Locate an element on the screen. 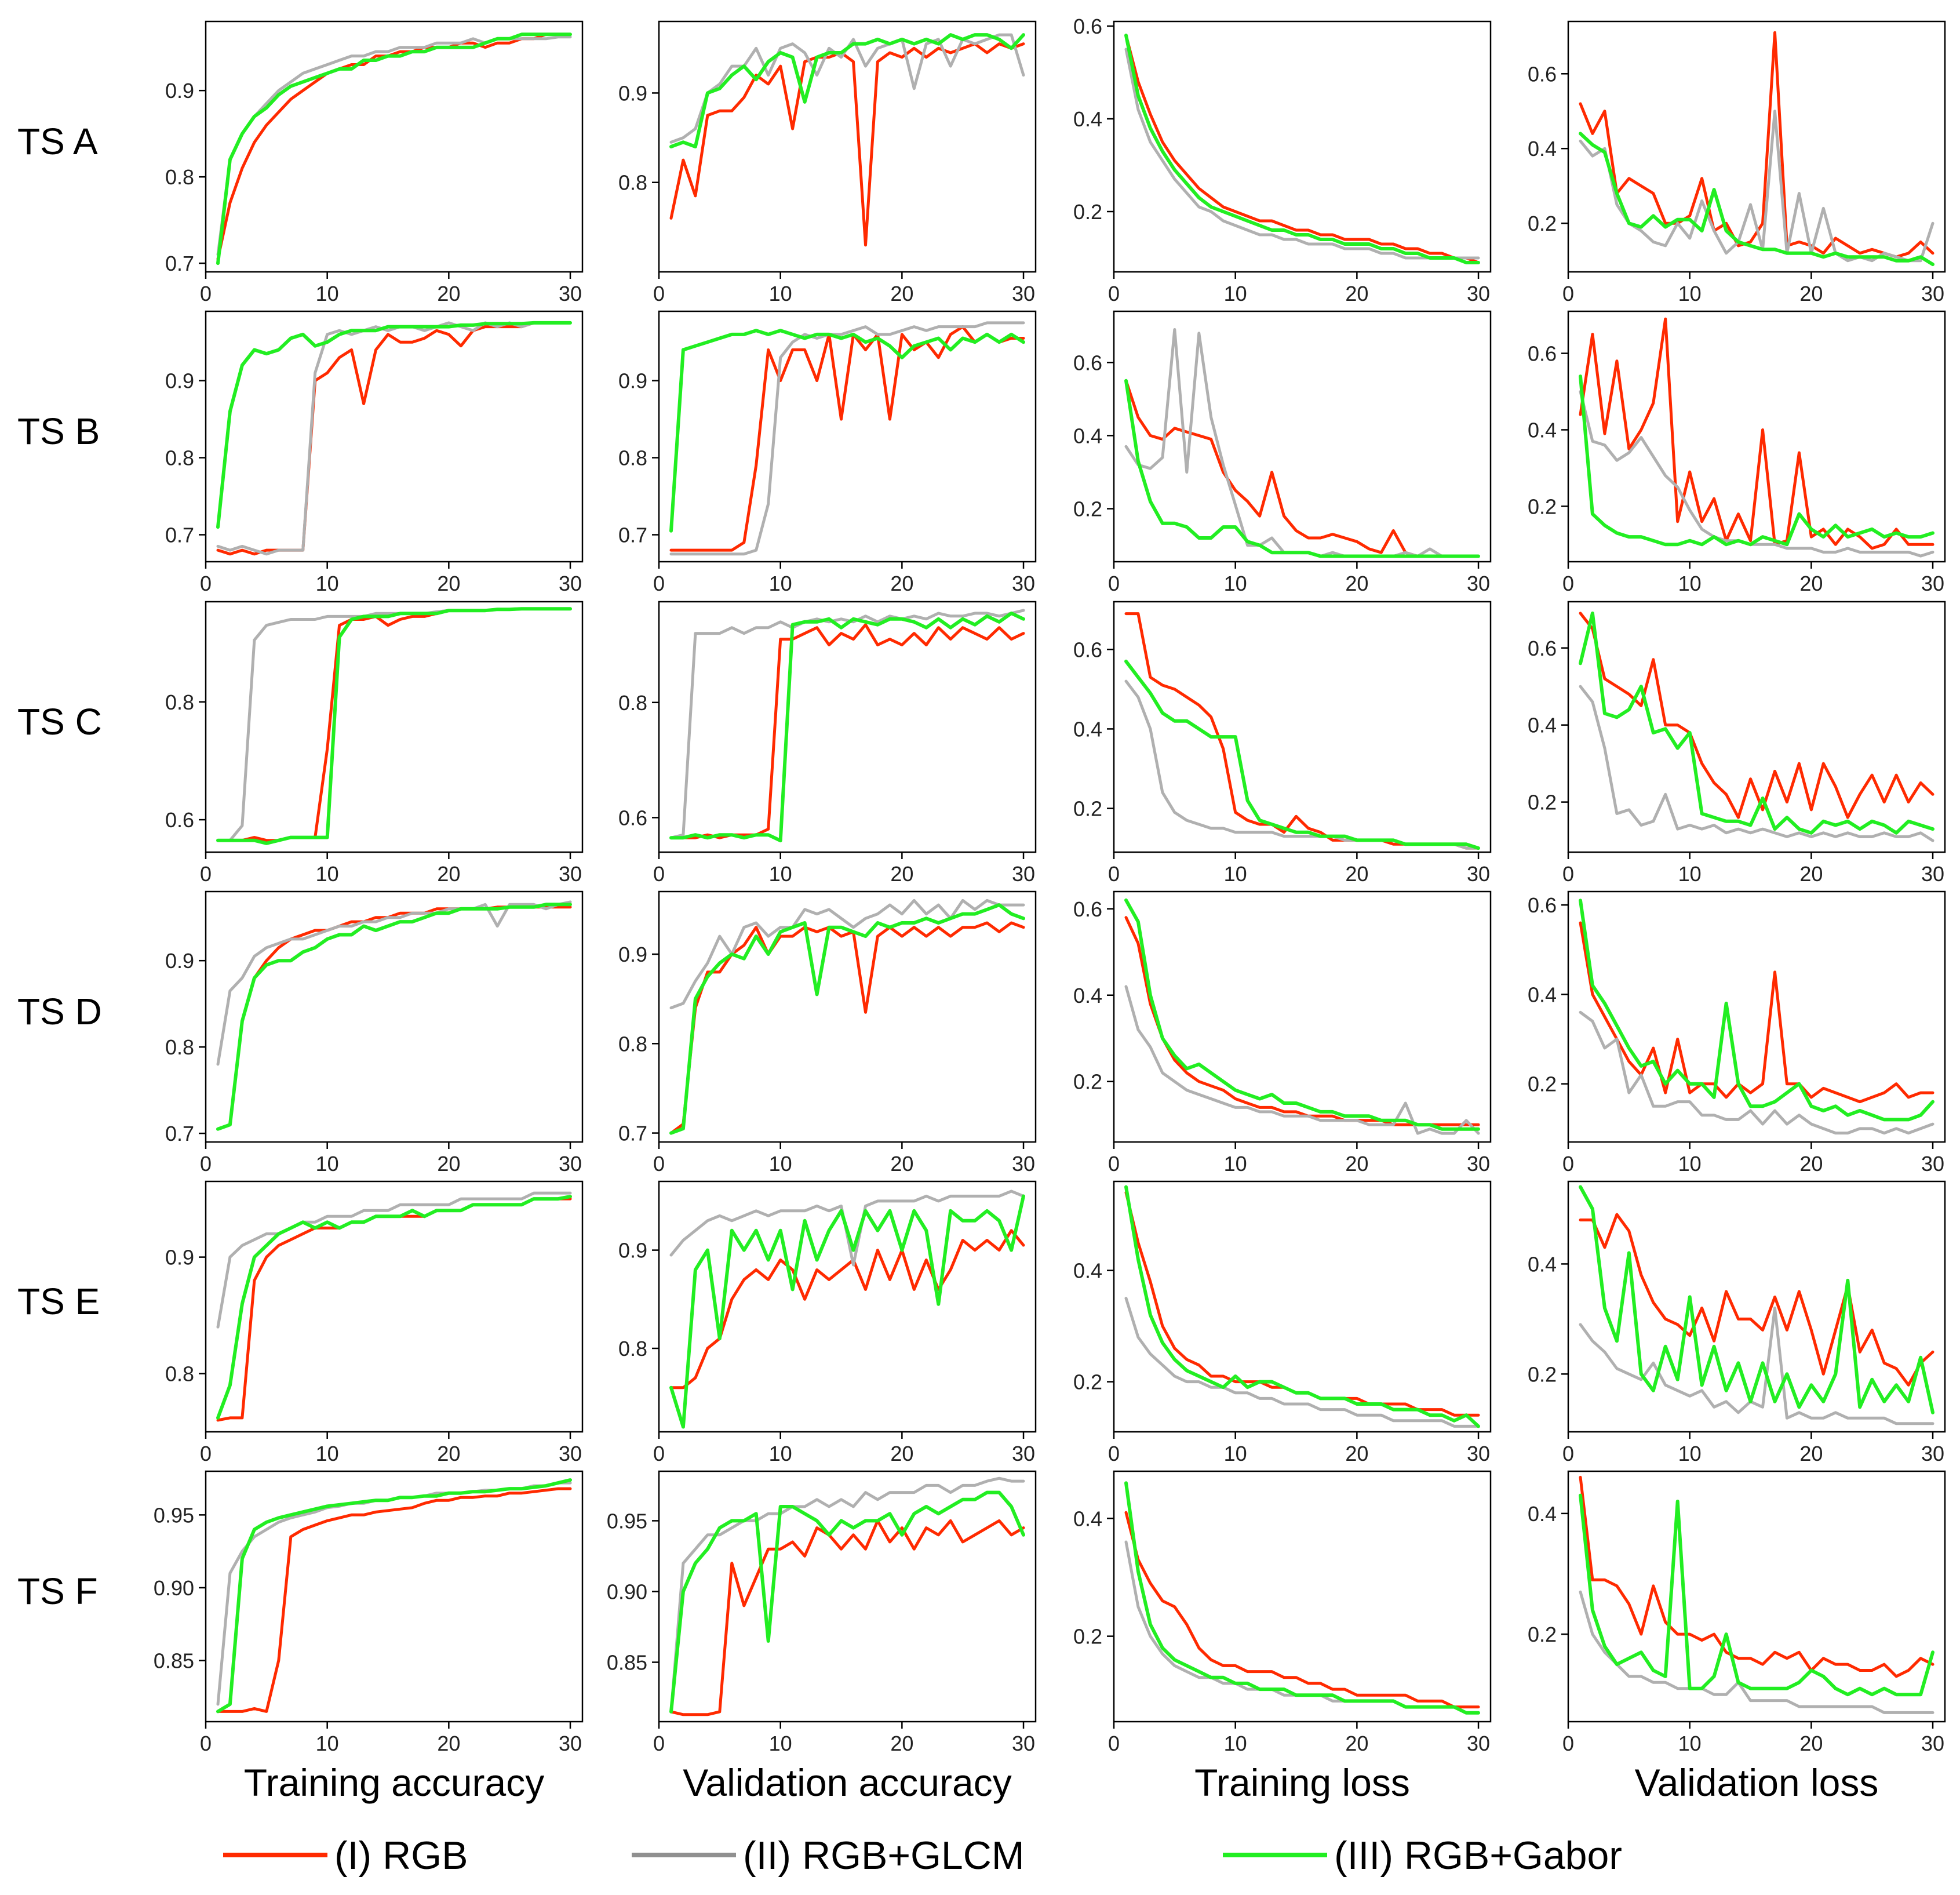  panel-ts-d-training-accuracy: 0 10 20 30 0.7 0.8 0.9 is located at coordinates (374, 1033).